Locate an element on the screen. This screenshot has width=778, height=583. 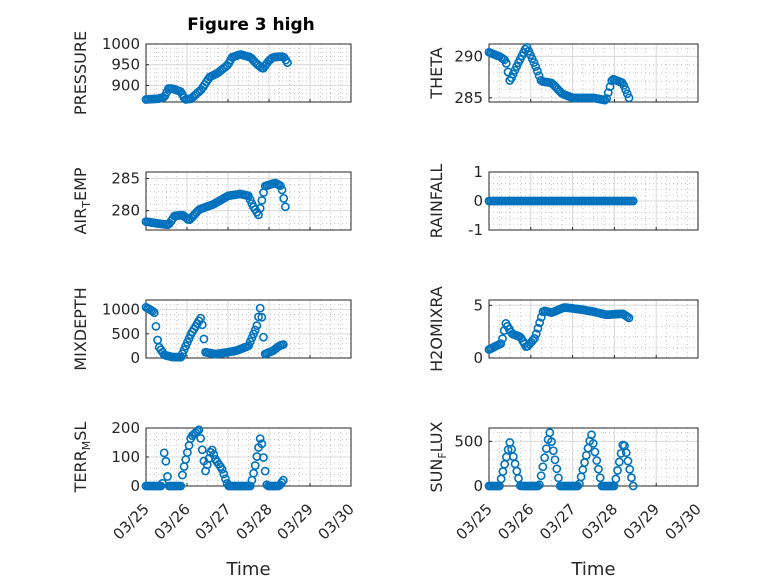
subplot-theta: 285 290 THETA is located at coordinates (563, 74).